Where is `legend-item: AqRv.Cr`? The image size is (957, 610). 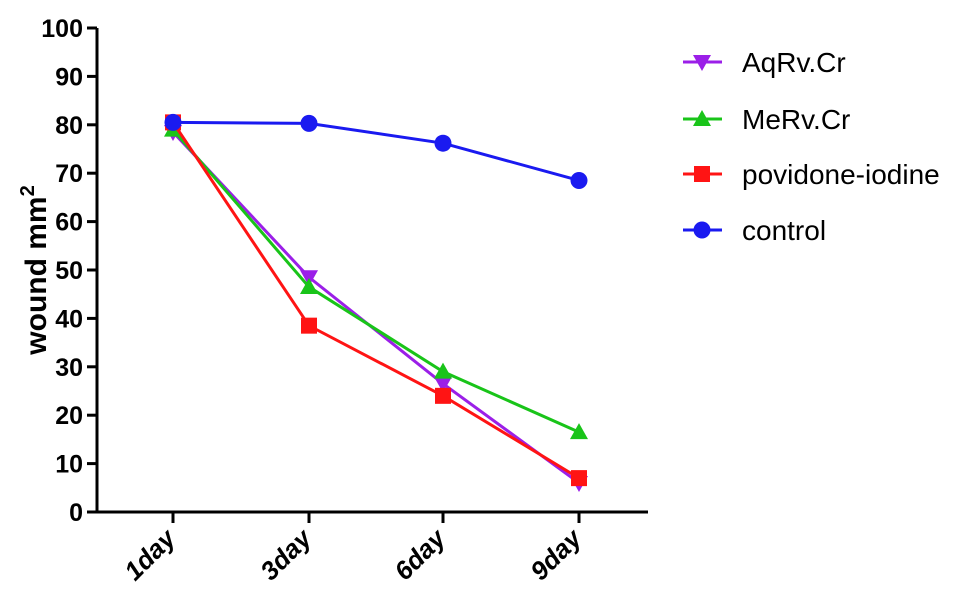
legend-item: AqRv.Cr is located at coordinates (764, 62).